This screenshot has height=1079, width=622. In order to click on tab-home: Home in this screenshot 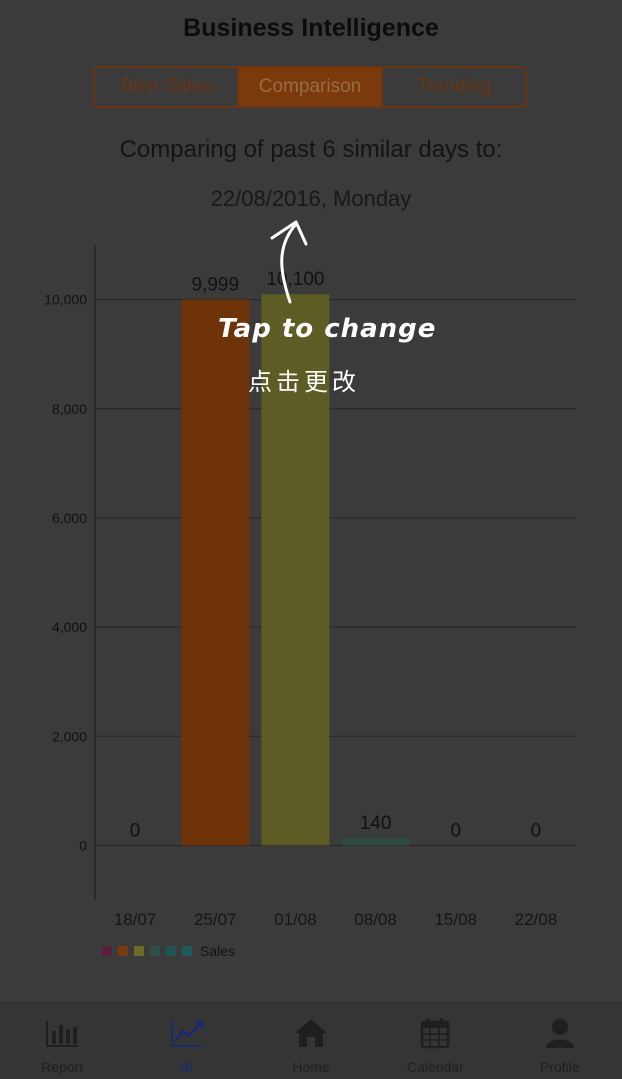, I will do `click(311, 1041)`.